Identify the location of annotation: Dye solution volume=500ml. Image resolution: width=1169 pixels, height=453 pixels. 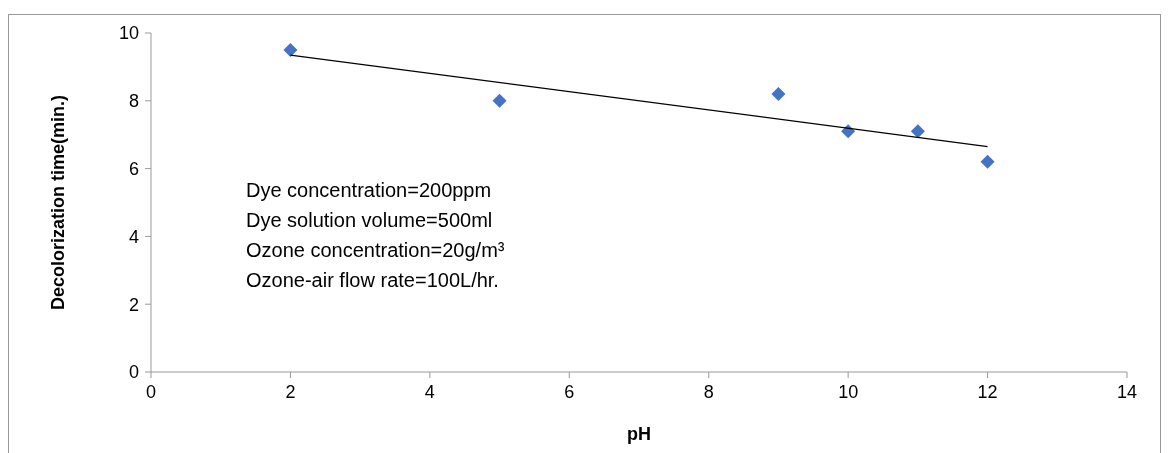
(369, 220).